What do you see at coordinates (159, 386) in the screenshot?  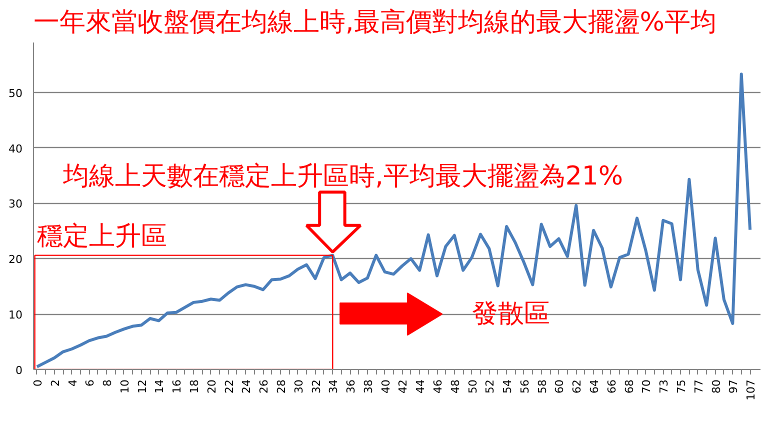 I see `x-tick-label: 14` at bounding box center [159, 386].